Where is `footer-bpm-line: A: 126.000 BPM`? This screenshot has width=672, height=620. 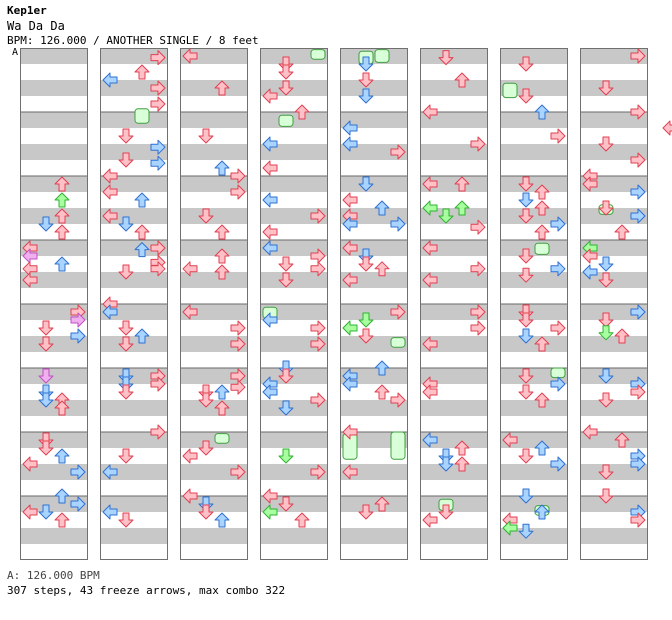 footer-bpm-line: A: 126.000 BPM is located at coordinates (53, 575).